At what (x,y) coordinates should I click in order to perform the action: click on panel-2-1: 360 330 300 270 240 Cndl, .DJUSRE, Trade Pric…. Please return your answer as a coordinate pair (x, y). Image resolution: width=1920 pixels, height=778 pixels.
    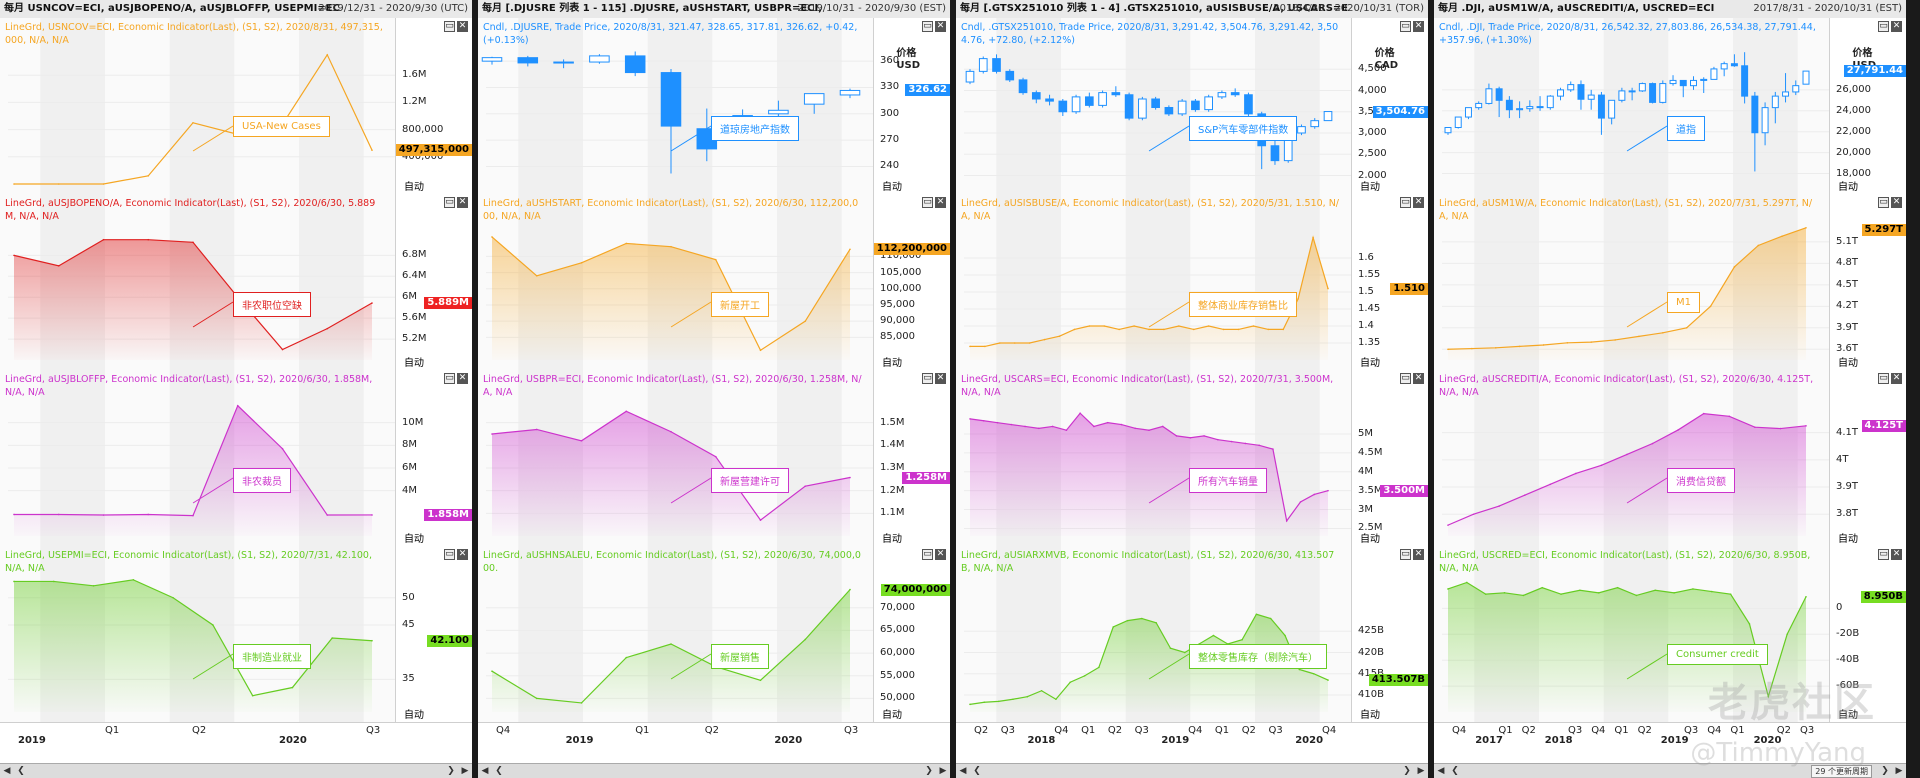
    Looking at the image, I should click on (714, 106).